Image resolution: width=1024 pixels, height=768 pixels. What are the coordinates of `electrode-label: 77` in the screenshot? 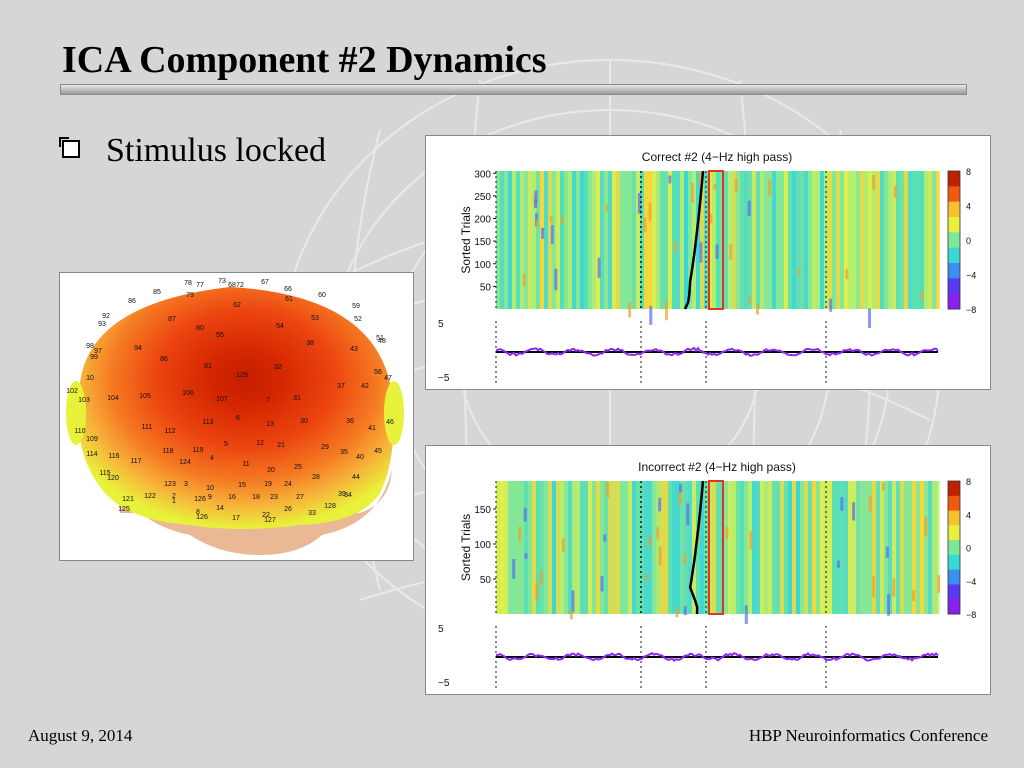 It's located at (200, 285).